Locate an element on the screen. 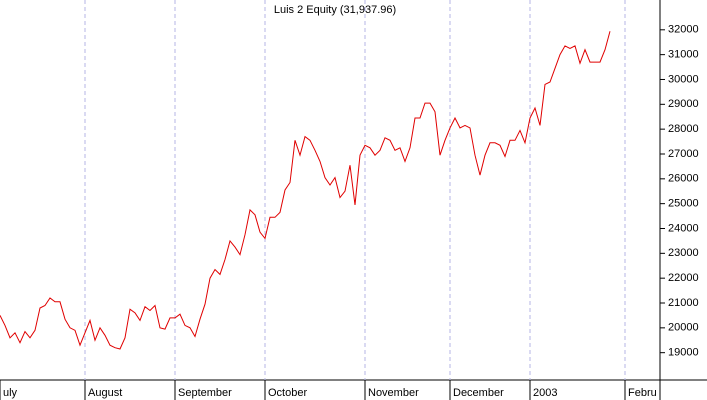 The width and height of the screenshot is (707, 400). y-tick-label: 24000 is located at coordinates (683, 228).